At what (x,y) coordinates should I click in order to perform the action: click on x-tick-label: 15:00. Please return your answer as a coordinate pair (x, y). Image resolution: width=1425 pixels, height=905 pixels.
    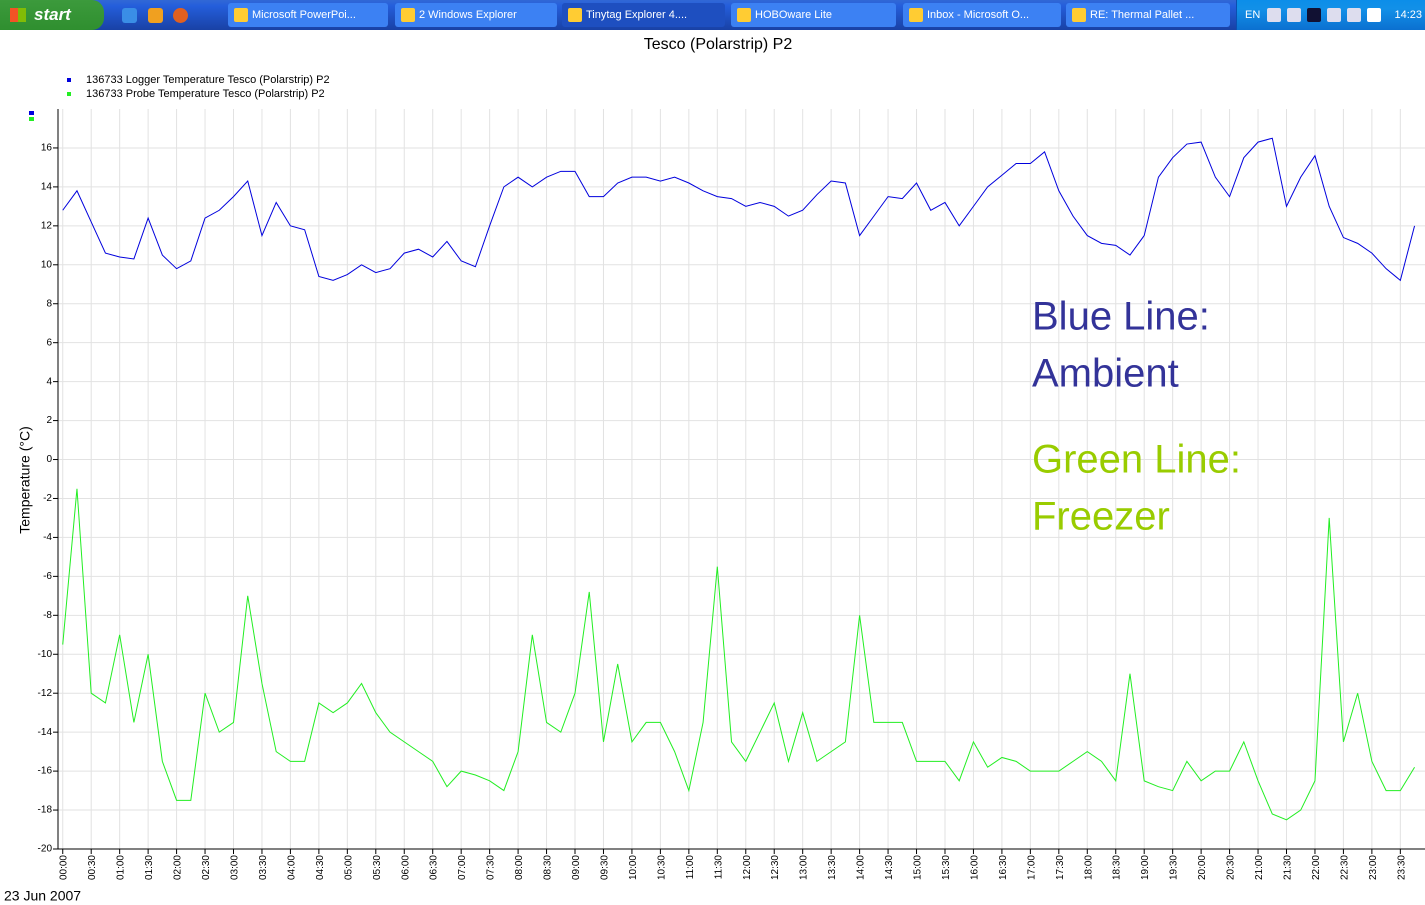
    Looking at the image, I should click on (918, 867).